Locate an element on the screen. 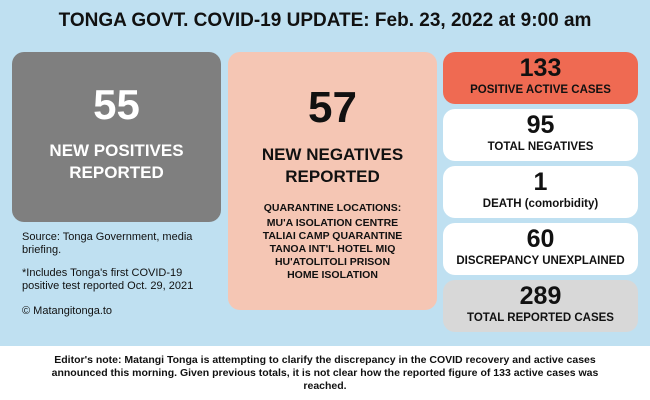 The image size is (650, 400). positive-active-cases-label: POSITIVE ACTIVE CASES is located at coordinates (540, 90).